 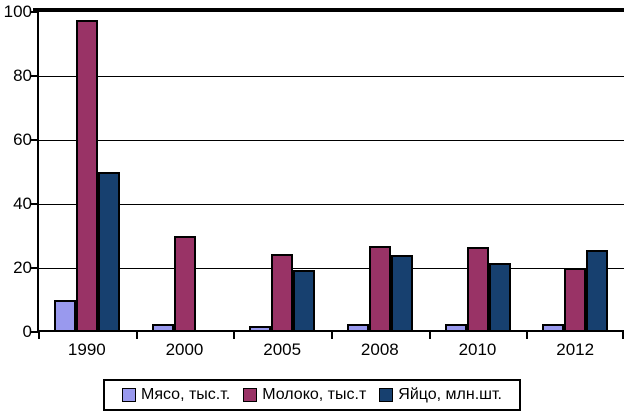 What do you see at coordinates (379, 288) in the screenshot?
I see `bar-2008-series2` at bounding box center [379, 288].